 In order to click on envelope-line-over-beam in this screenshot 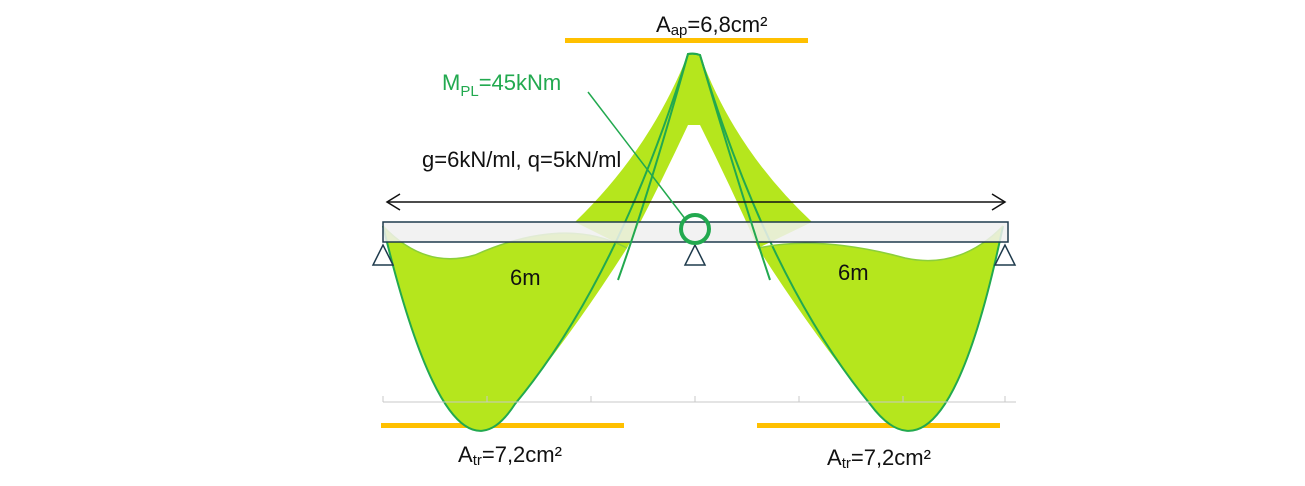, I will do `click(694, 166)`.